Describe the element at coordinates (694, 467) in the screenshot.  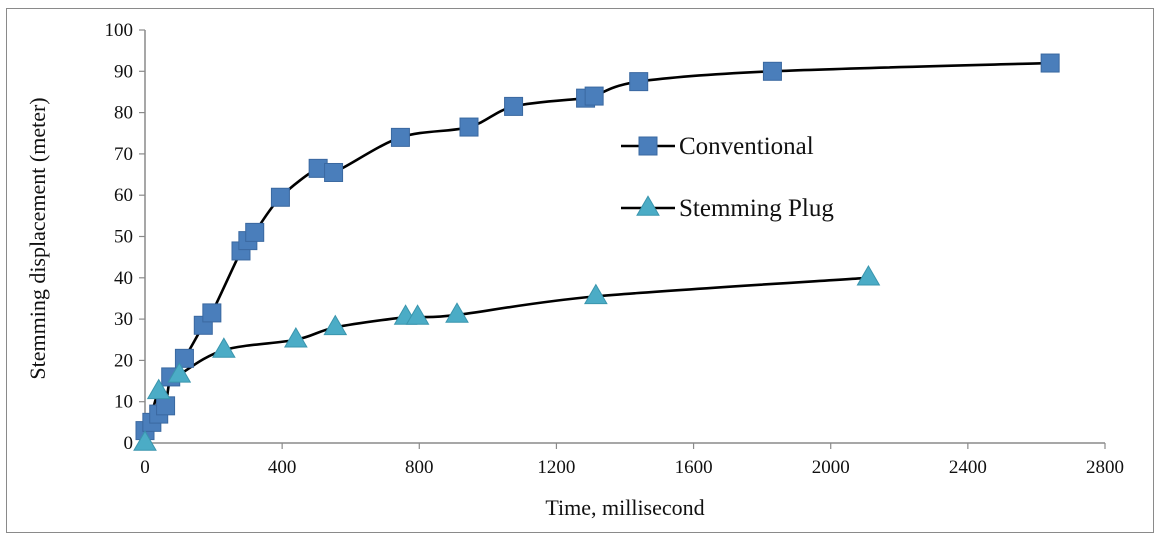
I see `x-tick-label: 1600` at that location.